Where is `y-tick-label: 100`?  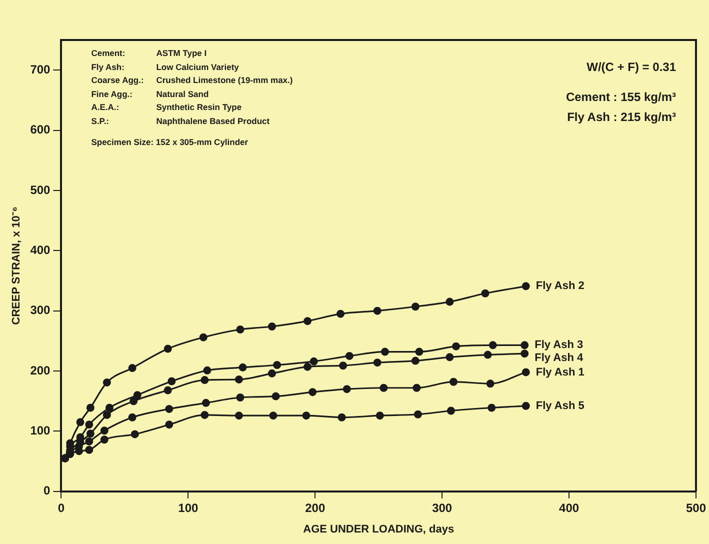
y-tick-label: 100 is located at coordinates (40, 431).